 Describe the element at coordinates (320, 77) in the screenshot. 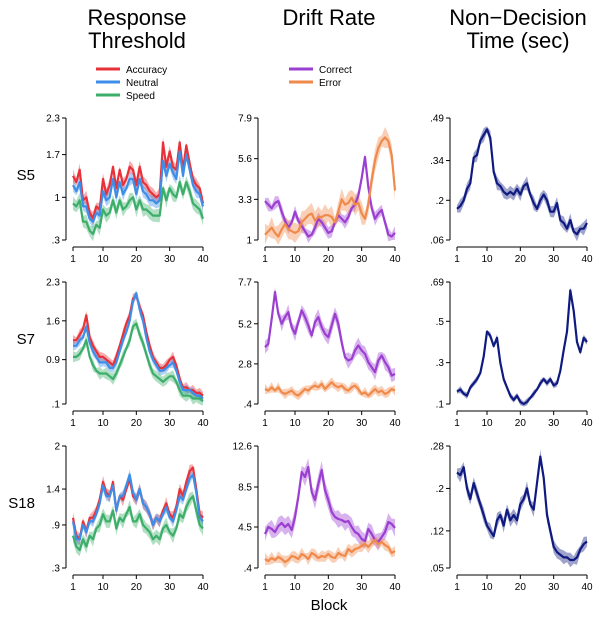

I see `legend-drift: Correct Error` at that location.